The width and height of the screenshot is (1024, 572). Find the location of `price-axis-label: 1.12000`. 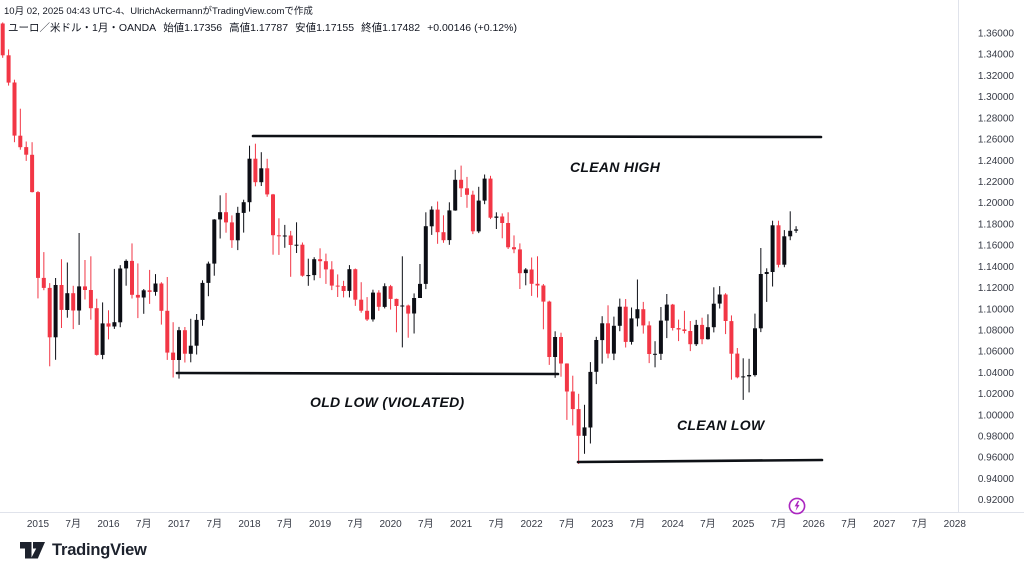

price-axis-label: 1.12000 is located at coordinates (996, 288).